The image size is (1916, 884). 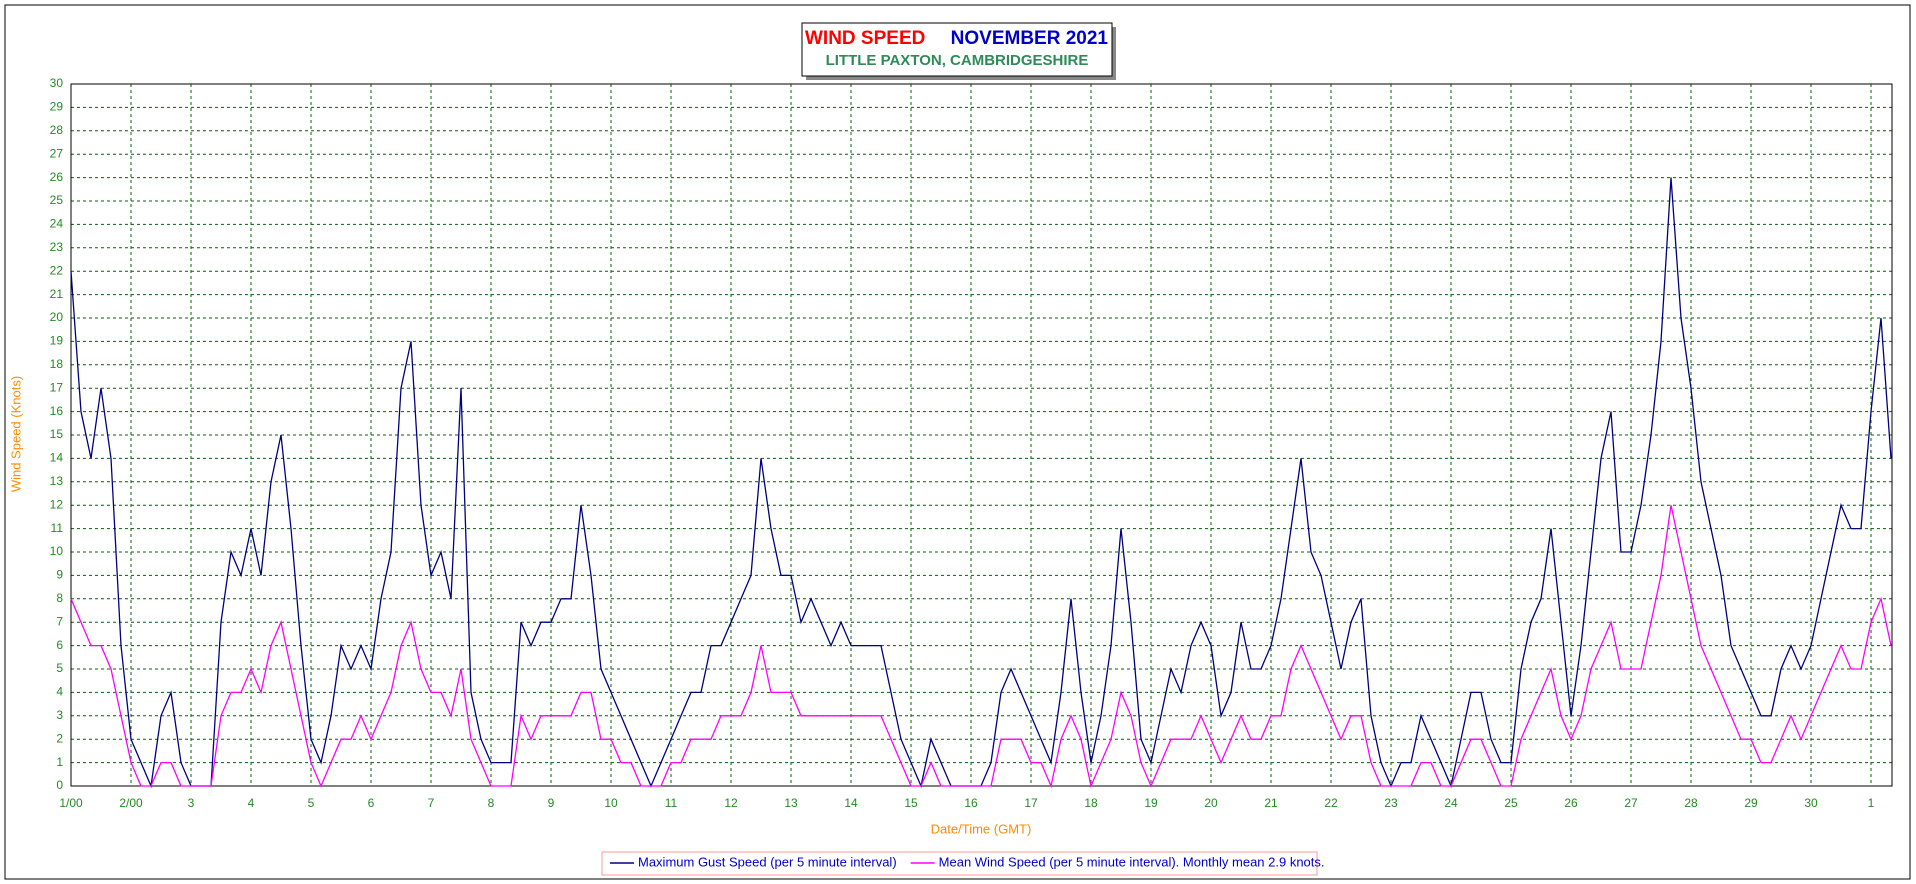 I want to click on y-tick-label: 4, so click(x=59, y=692).